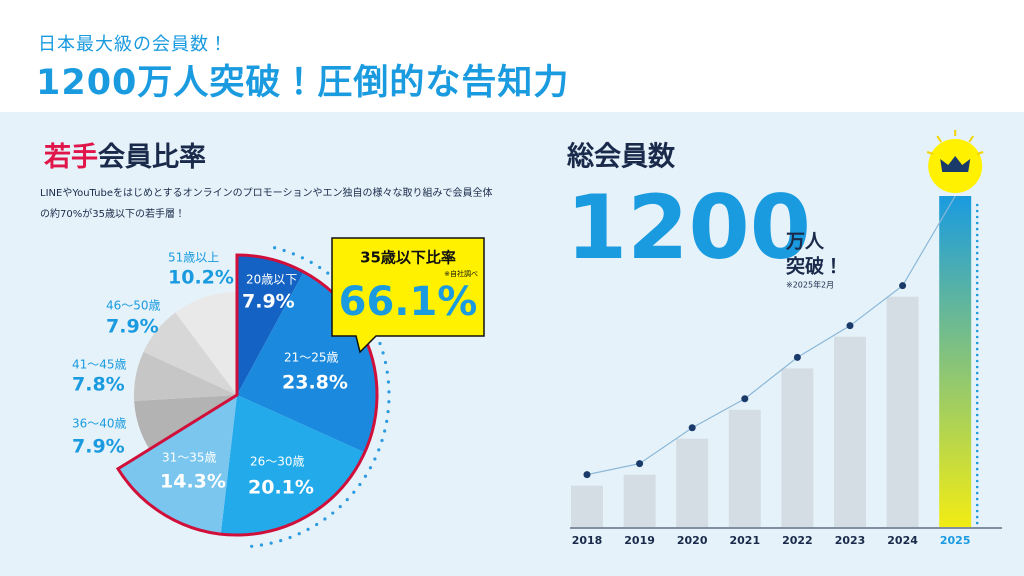 The height and width of the screenshot is (576, 1024). Describe the element at coordinates (152, 157) in the screenshot. I see `pie-title-rest: 会員比率` at that location.